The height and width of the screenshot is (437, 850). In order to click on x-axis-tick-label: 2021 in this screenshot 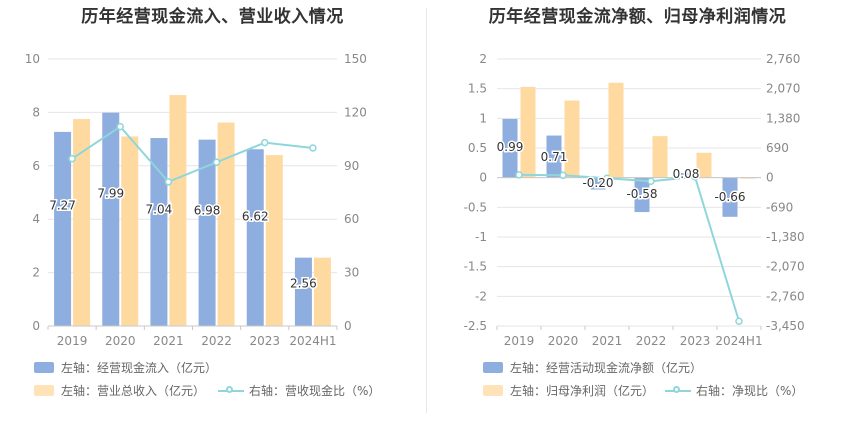, I will do `click(607, 341)`.